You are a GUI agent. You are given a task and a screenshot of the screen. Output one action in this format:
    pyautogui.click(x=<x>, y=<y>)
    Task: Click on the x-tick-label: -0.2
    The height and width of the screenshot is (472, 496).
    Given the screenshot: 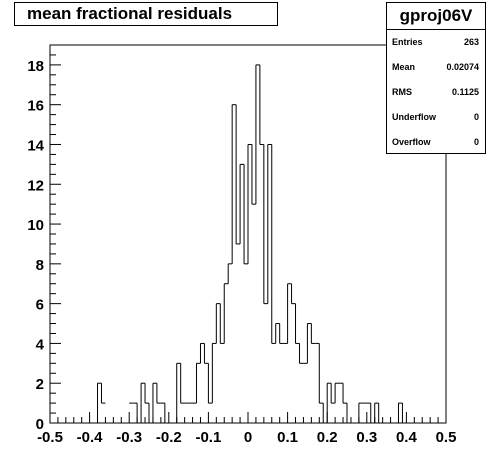 What is the action you would take?
    pyautogui.click(x=169, y=437)
    